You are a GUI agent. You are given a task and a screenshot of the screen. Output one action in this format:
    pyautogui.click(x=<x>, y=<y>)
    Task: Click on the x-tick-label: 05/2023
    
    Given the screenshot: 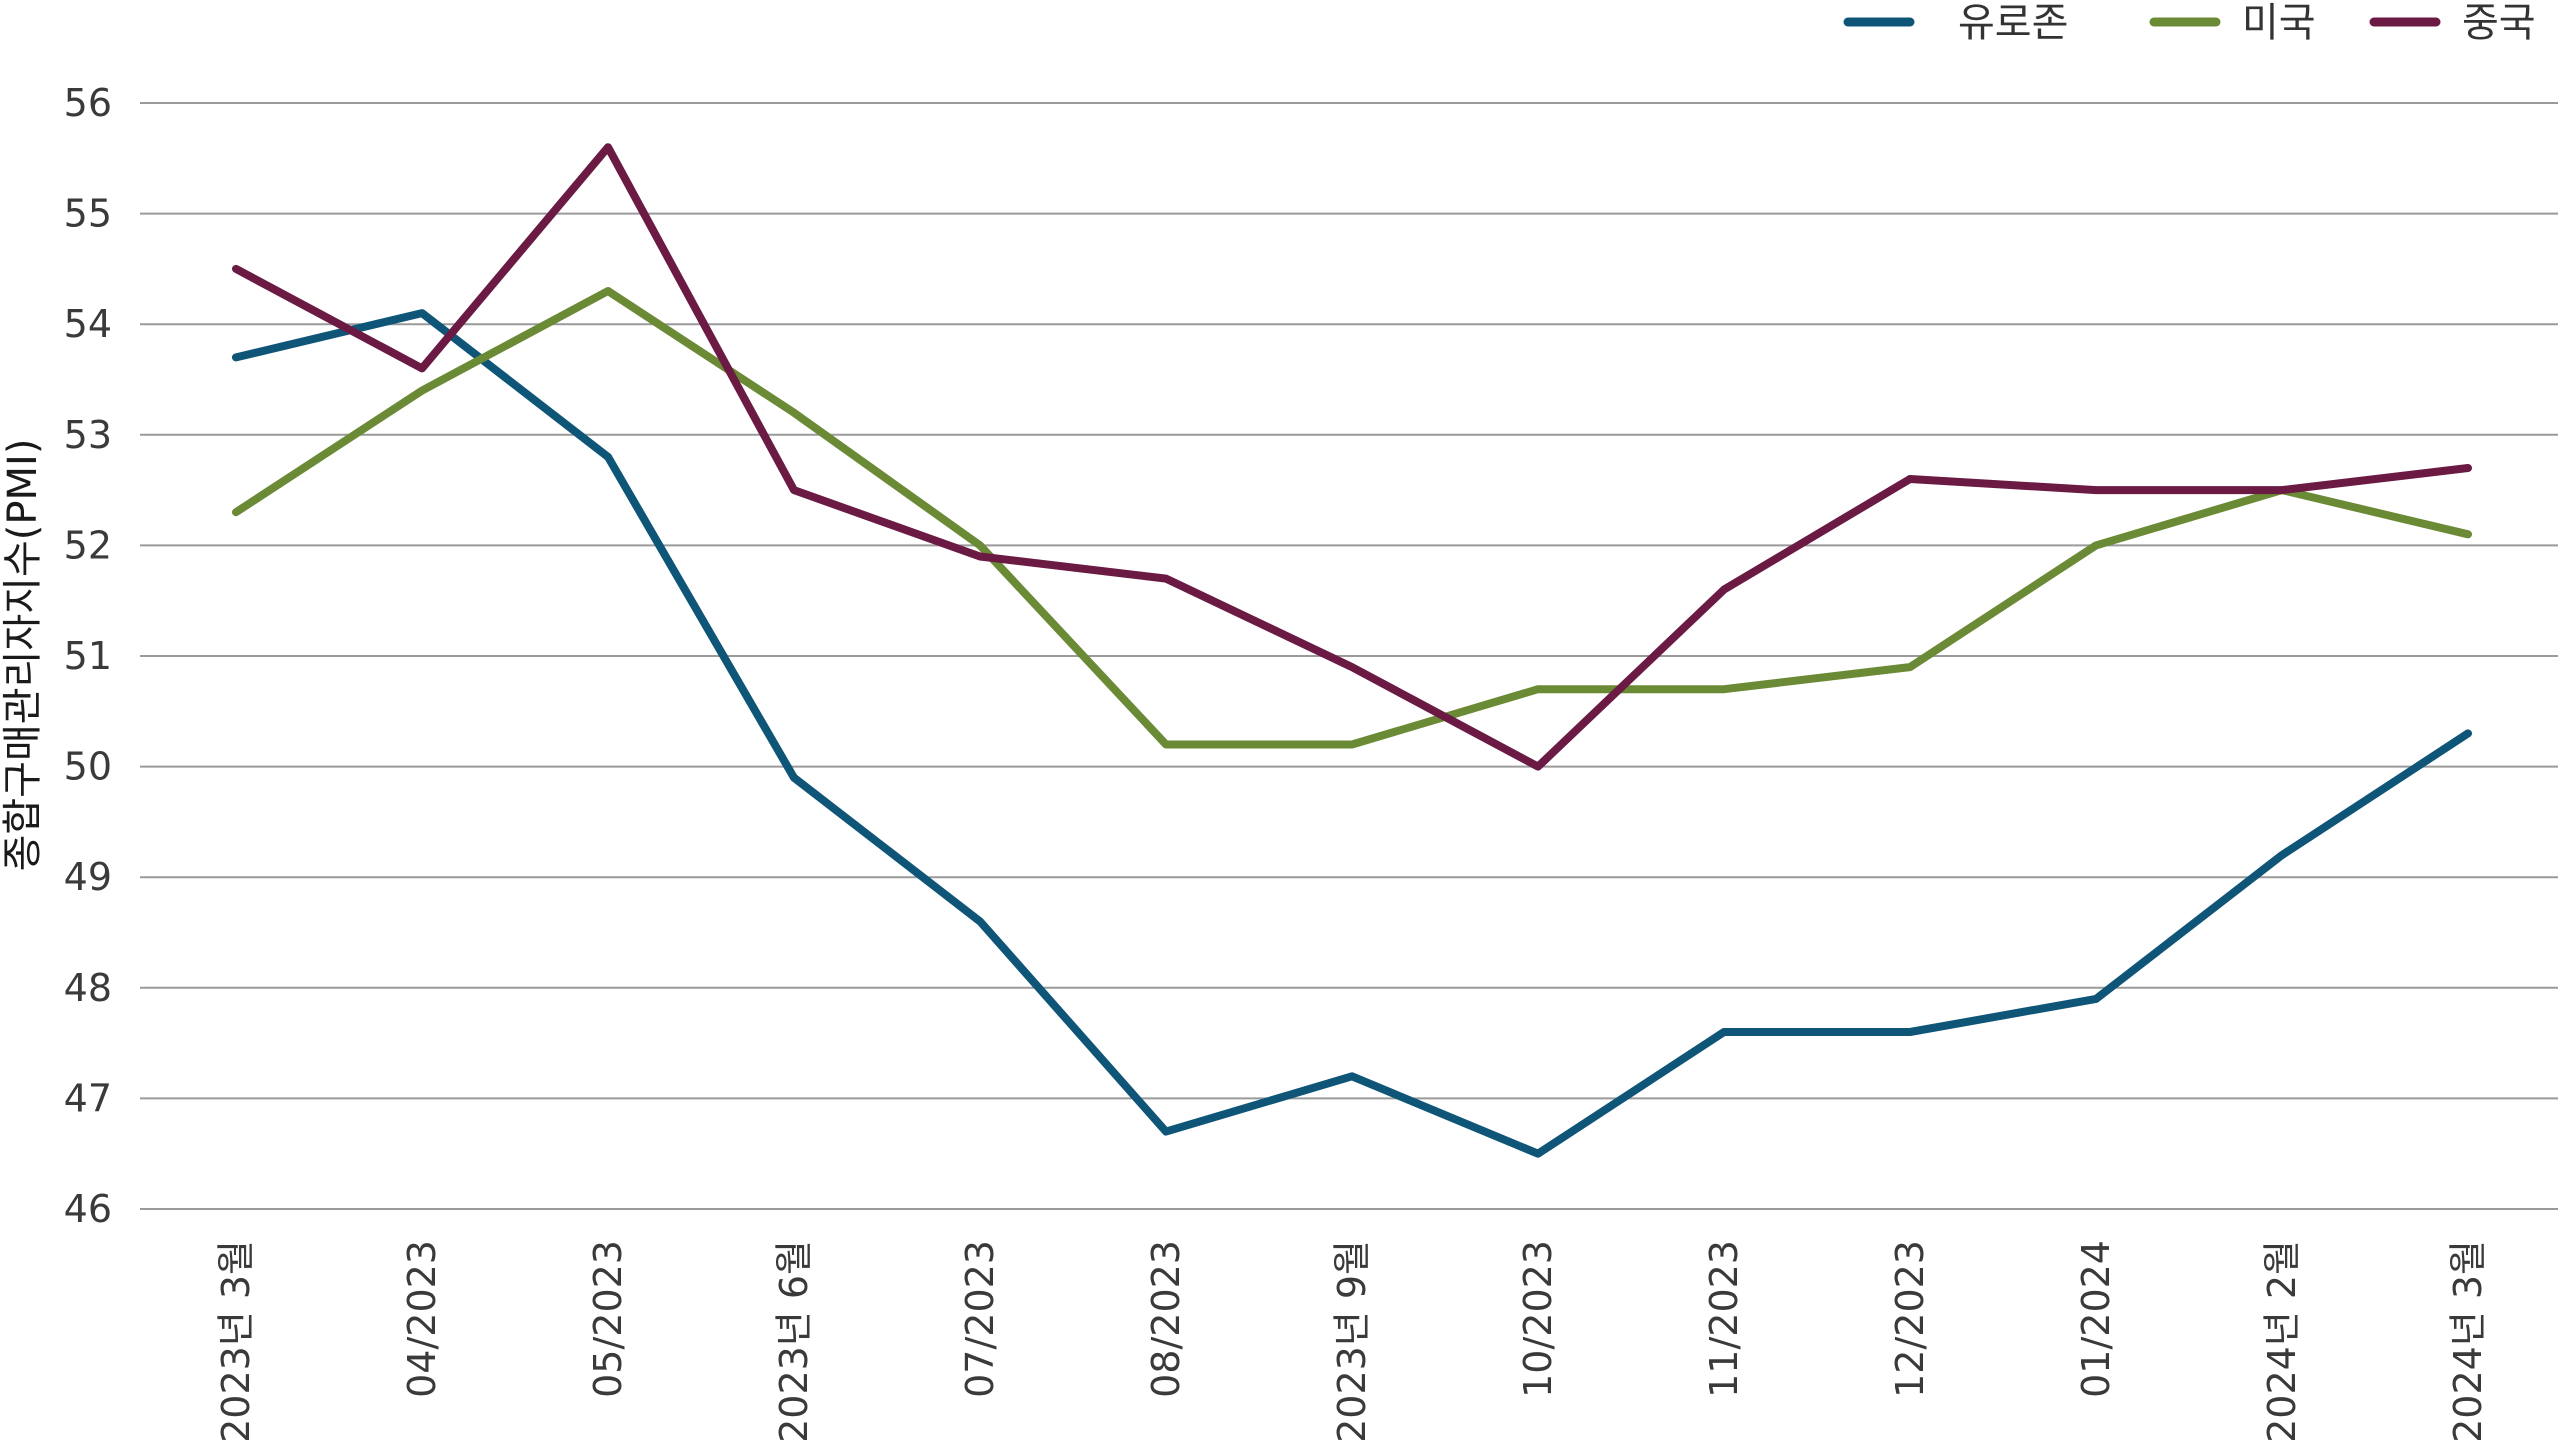 What is the action you would take?
    pyautogui.click(x=608, y=1319)
    